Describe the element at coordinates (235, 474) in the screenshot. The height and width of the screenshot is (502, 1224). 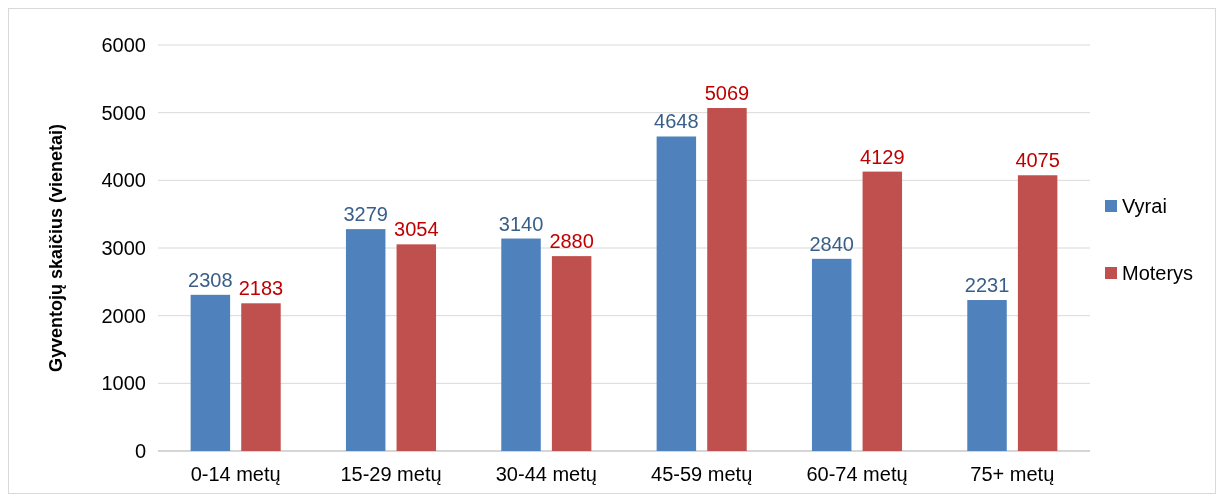
I see `x-tick-label: 0-14 metų` at that location.